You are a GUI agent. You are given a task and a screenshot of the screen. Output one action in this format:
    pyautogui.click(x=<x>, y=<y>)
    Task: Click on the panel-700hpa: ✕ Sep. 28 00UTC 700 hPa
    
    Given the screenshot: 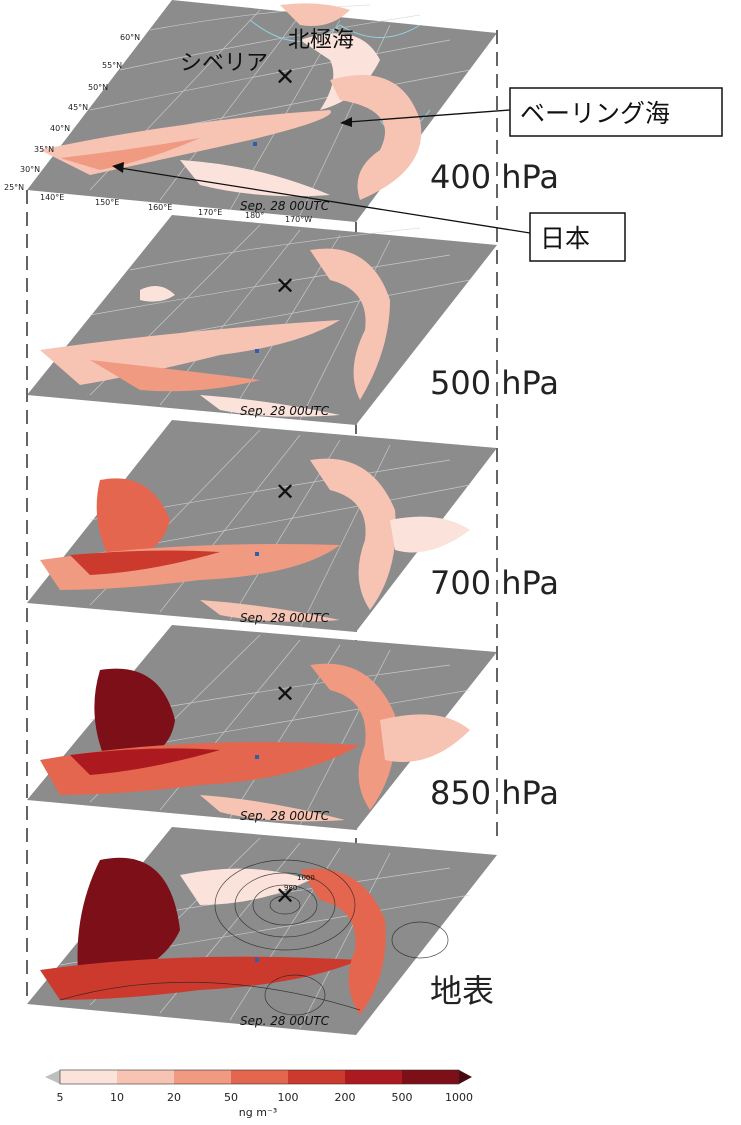 What is the action you would take?
    pyautogui.click(x=293, y=526)
    